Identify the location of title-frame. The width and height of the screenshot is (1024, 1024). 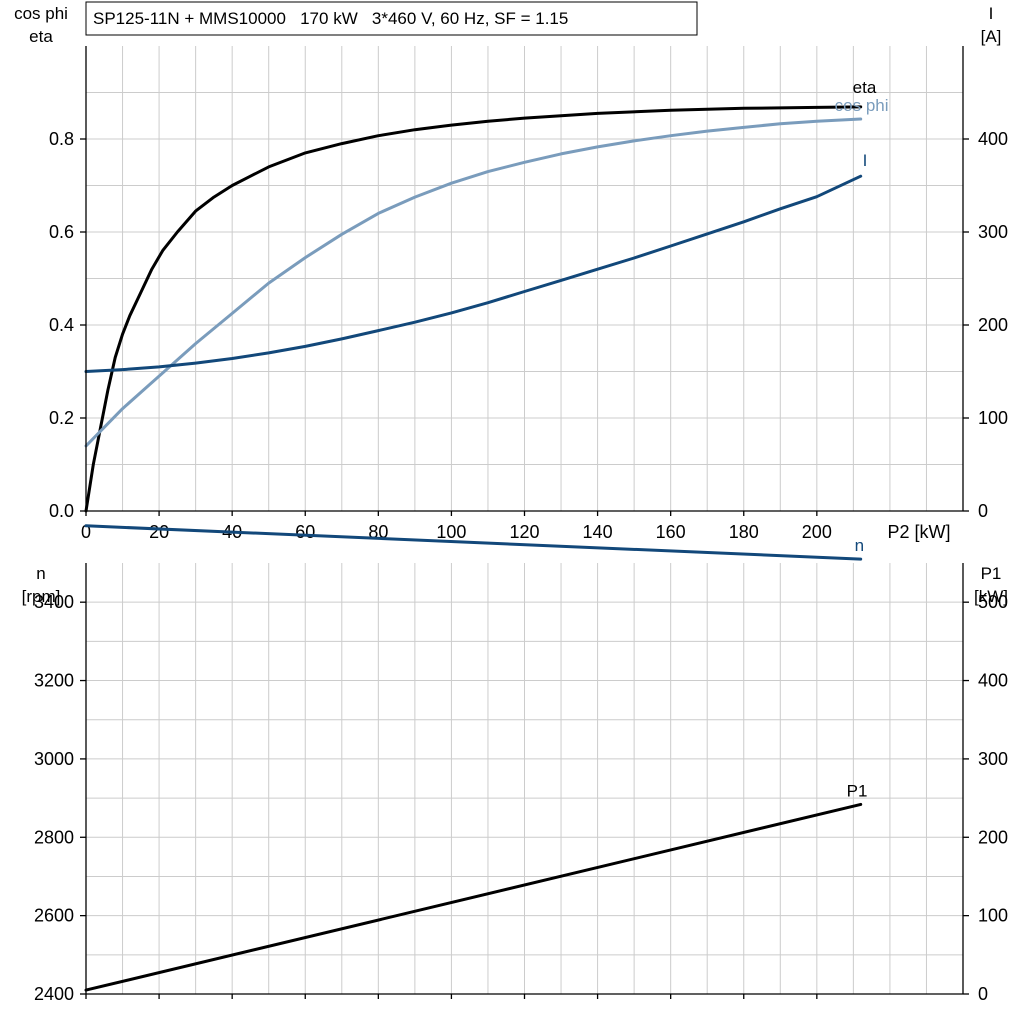
(391, 18).